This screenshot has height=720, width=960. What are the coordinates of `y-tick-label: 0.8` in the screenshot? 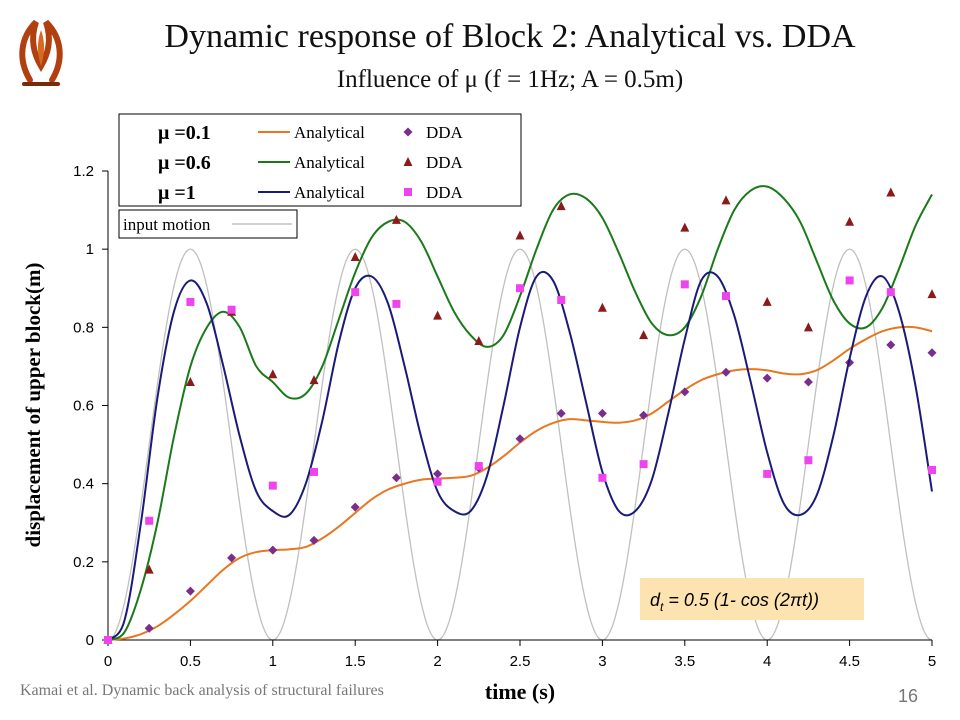 It's located at (83, 327).